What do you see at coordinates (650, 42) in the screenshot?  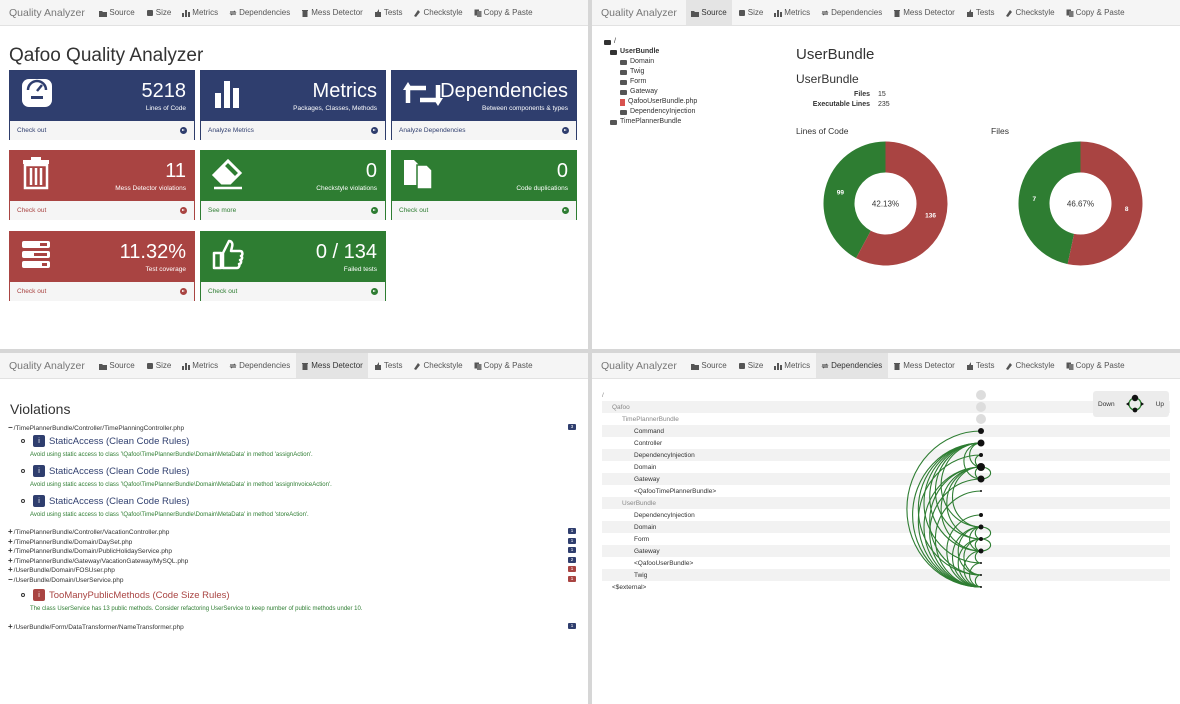 I see `tree-node: /` at bounding box center [650, 42].